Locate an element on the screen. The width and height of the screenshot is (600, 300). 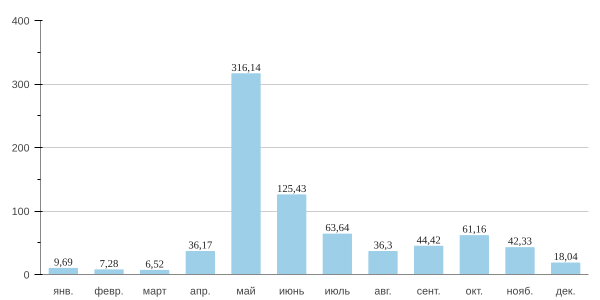
y-tick-label: 0 is located at coordinates (27, 276).